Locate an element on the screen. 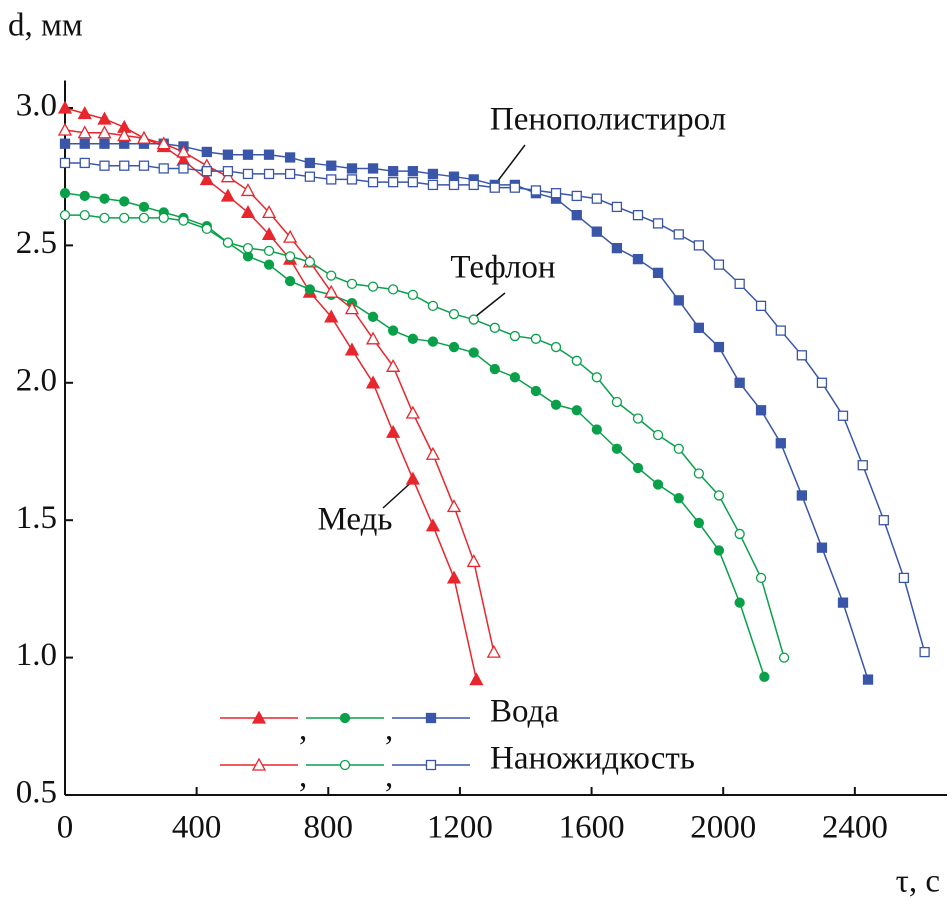 The width and height of the screenshot is (952, 910). annotation: Медь is located at coordinates (355, 520).